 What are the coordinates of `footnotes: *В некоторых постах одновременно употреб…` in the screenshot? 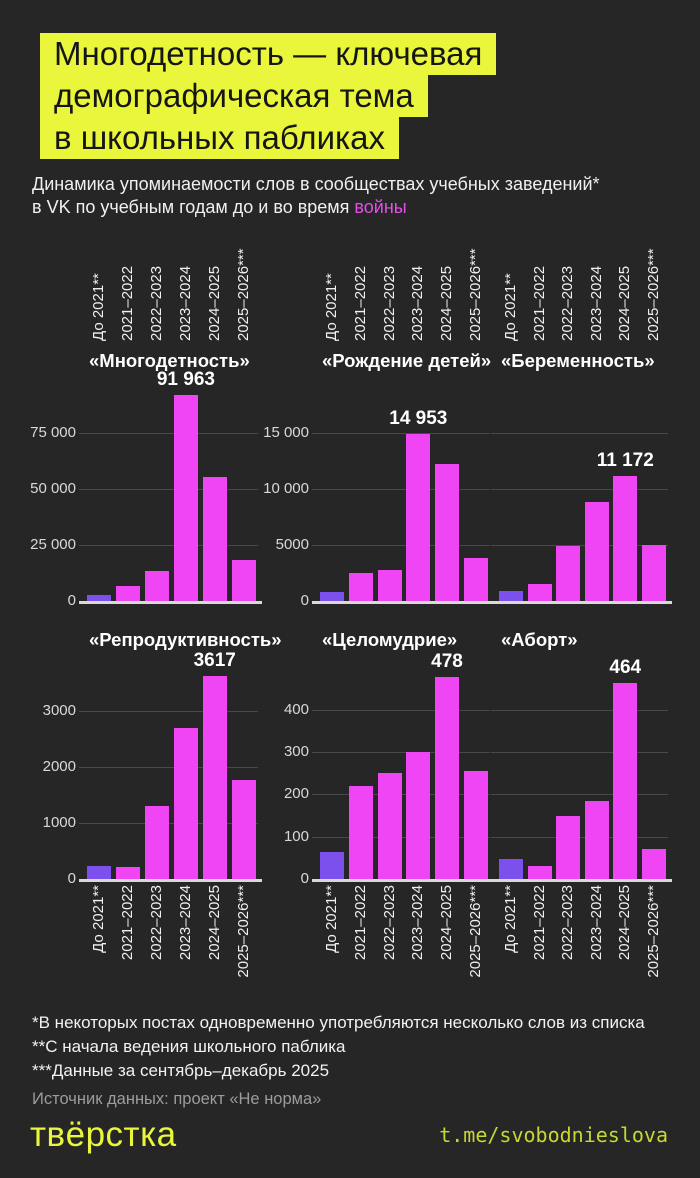 It's located at (366, 1047).